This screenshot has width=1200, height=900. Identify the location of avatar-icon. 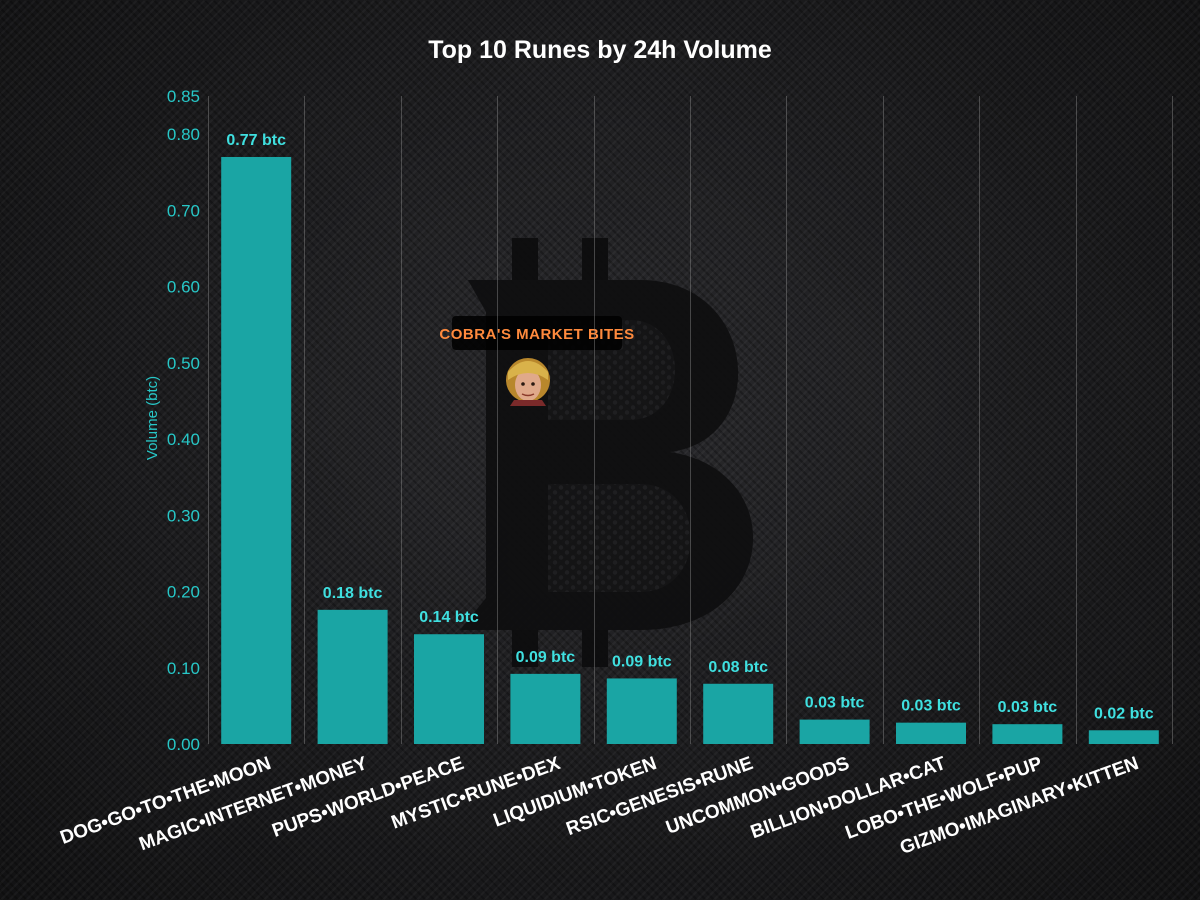
(528, 382).